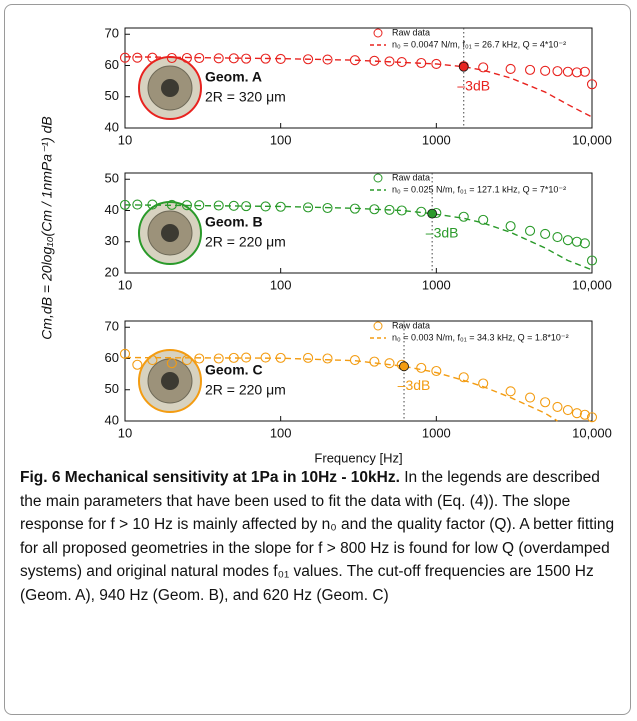 The width and height of the screenshot is (637, 721). Describe the element at coordinates (358, 457) in the screenshot. I see `x-axis-label: Frequency [Hz]` at that location.